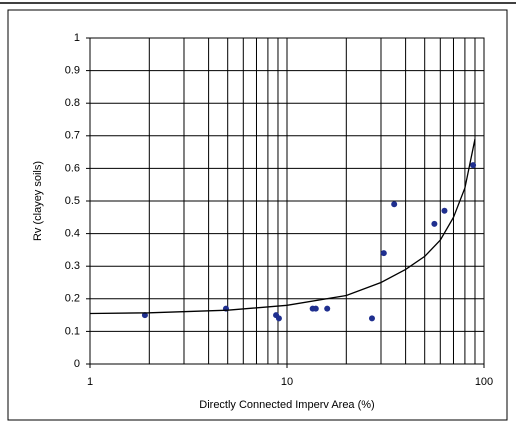  Describe the element at coordinates (286, 405) in the screenshot. I see `x-axis-label: Directly Connected Imperv Area (%)` at that location.